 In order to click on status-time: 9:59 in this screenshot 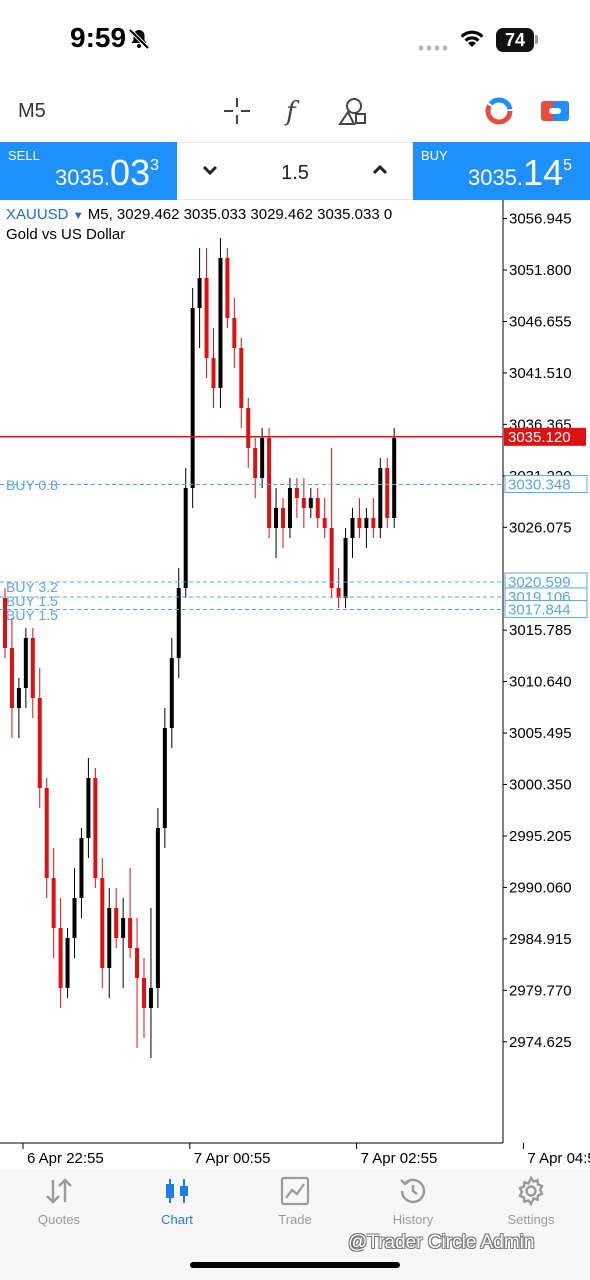, I will do `click(98, 37)`.